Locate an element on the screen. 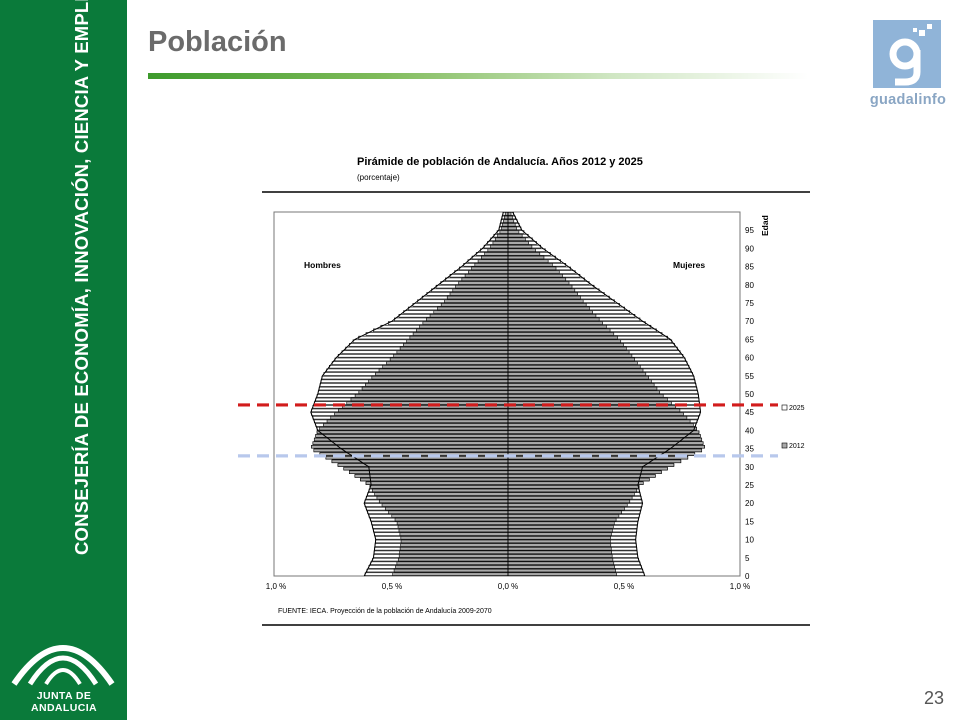 Image resolution: width=960 pixels, height=720 pixels. age-tick-5: 5 is located at coordinates (747, 558).